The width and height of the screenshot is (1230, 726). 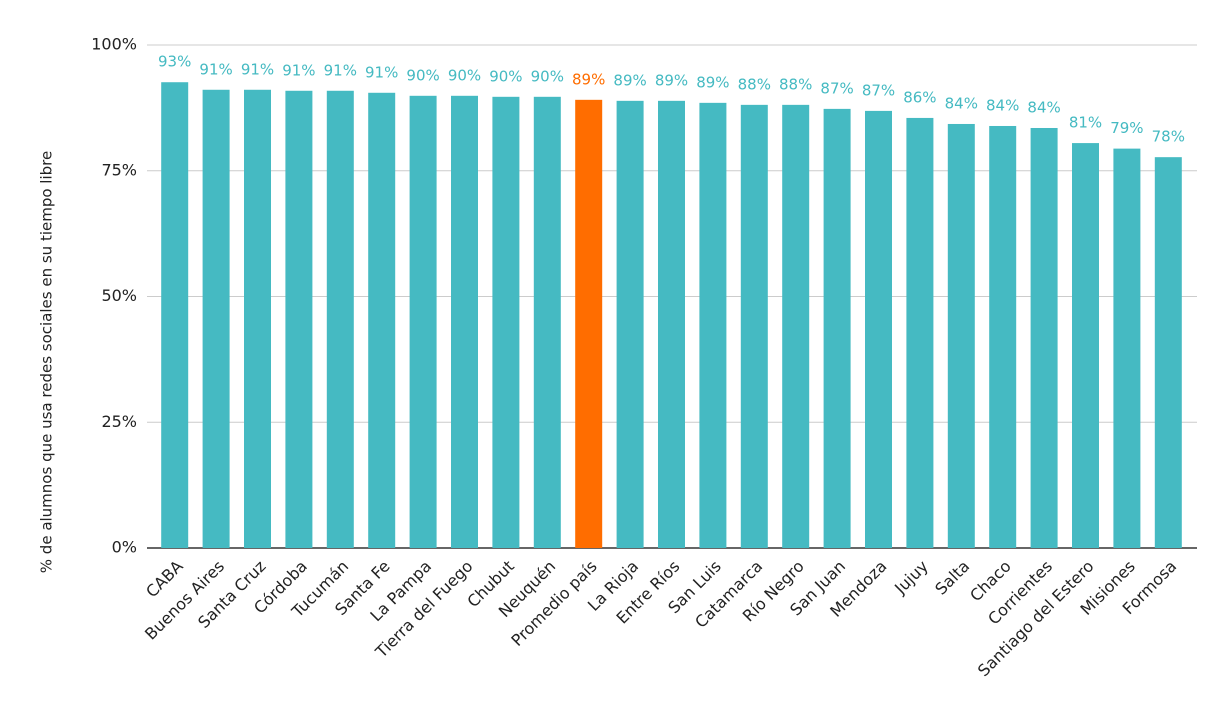 What do you see at coordinates (911, 578) in the screenshot?
I see `x-tick-label: Jujuy` at bounding box center [911, 578].